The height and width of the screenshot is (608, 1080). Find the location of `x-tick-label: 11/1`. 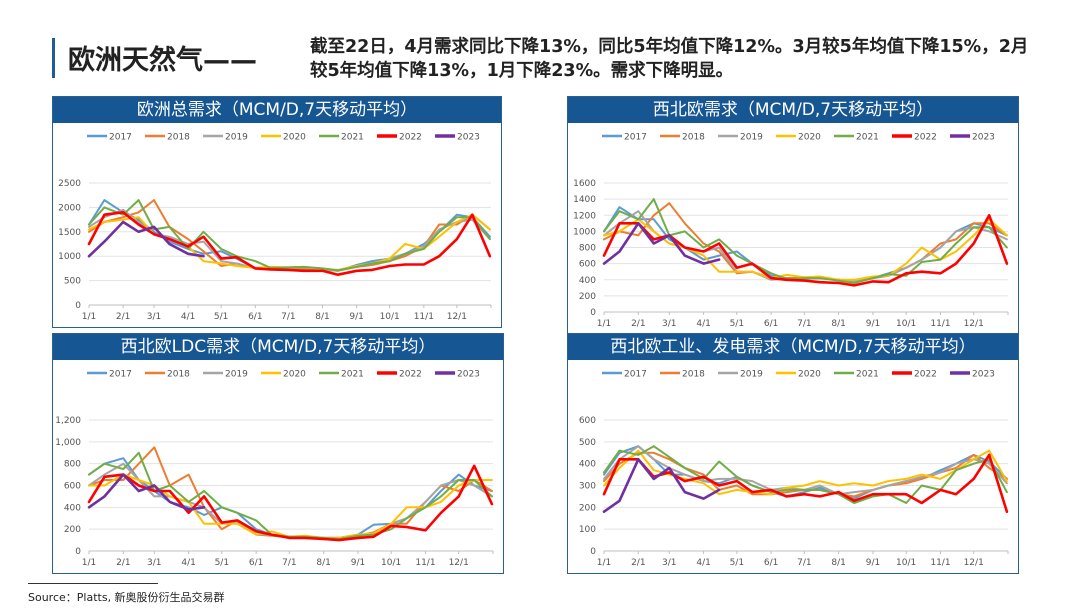

x-tick-label: 11/1 is located at coordinates (425, 563).